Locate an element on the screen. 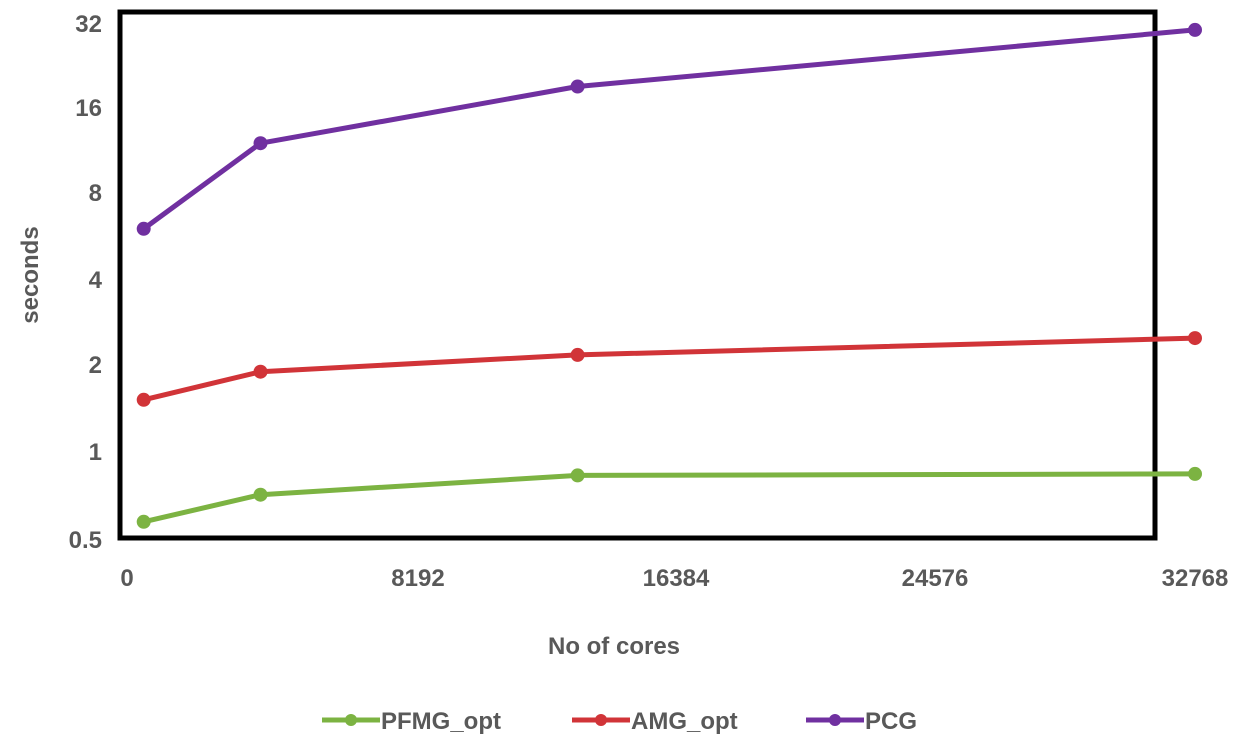  x-tick-label: 16384 is located at coordinates (676, 578).